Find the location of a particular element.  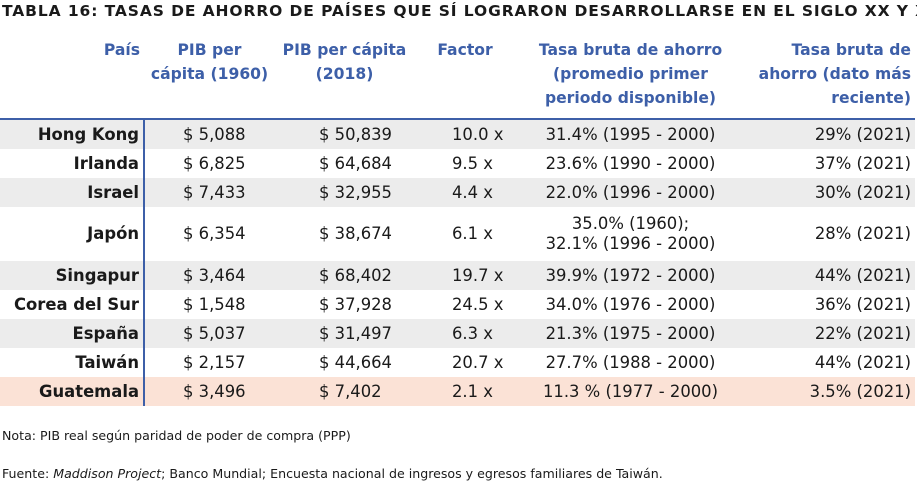

factor-cell: 20.7 x is located at coordinates (478, 362).